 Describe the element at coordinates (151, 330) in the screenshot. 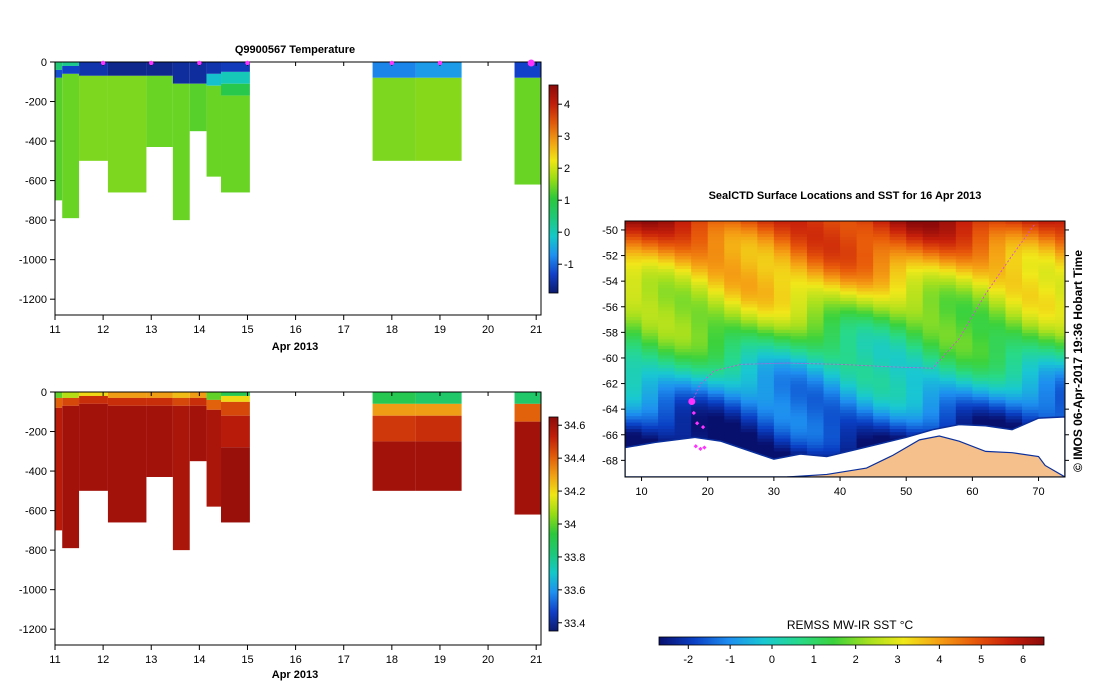

I see `x-tick-label: 13` at that location.